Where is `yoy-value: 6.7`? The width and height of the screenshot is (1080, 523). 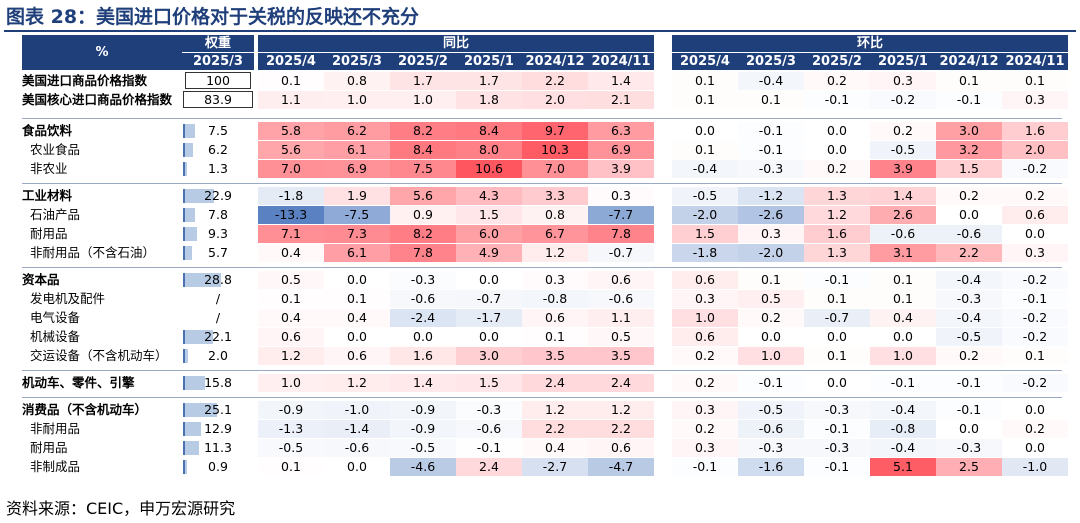 yoy-value: 6.7 is located at coordinates (555, 234).